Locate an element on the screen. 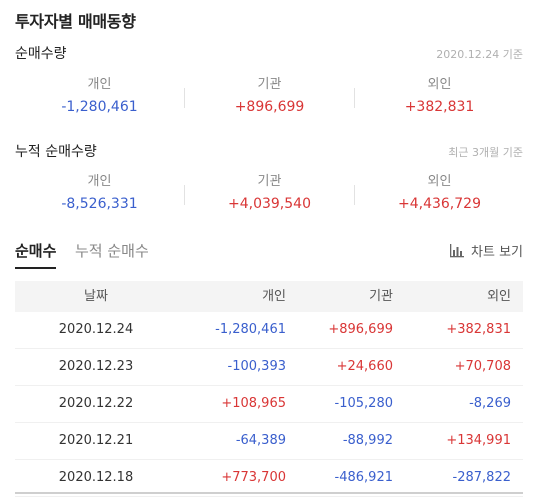  net-qty-foreign-label: 외인 is located at coordinates (439, 84).